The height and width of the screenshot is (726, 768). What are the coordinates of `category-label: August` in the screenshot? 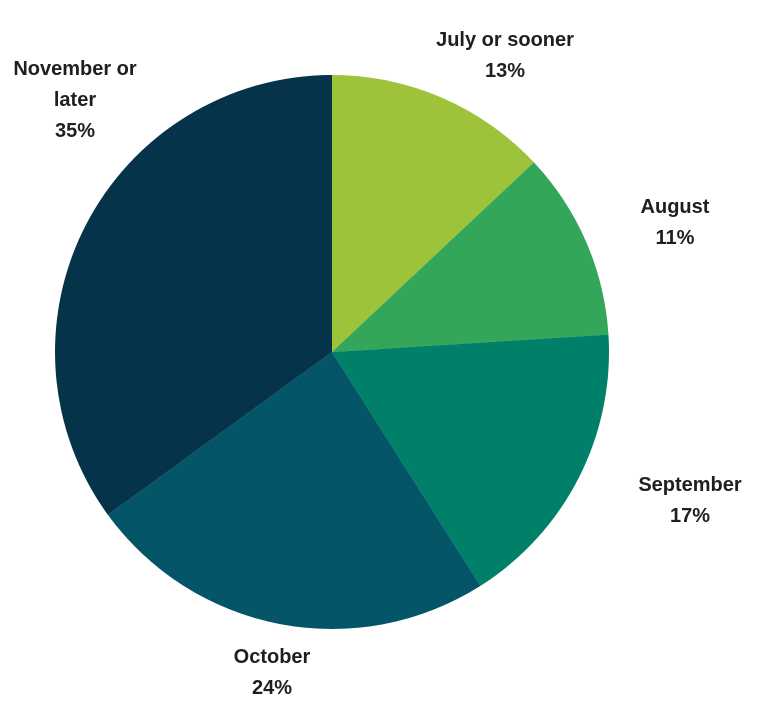 It's located at (675, 207).